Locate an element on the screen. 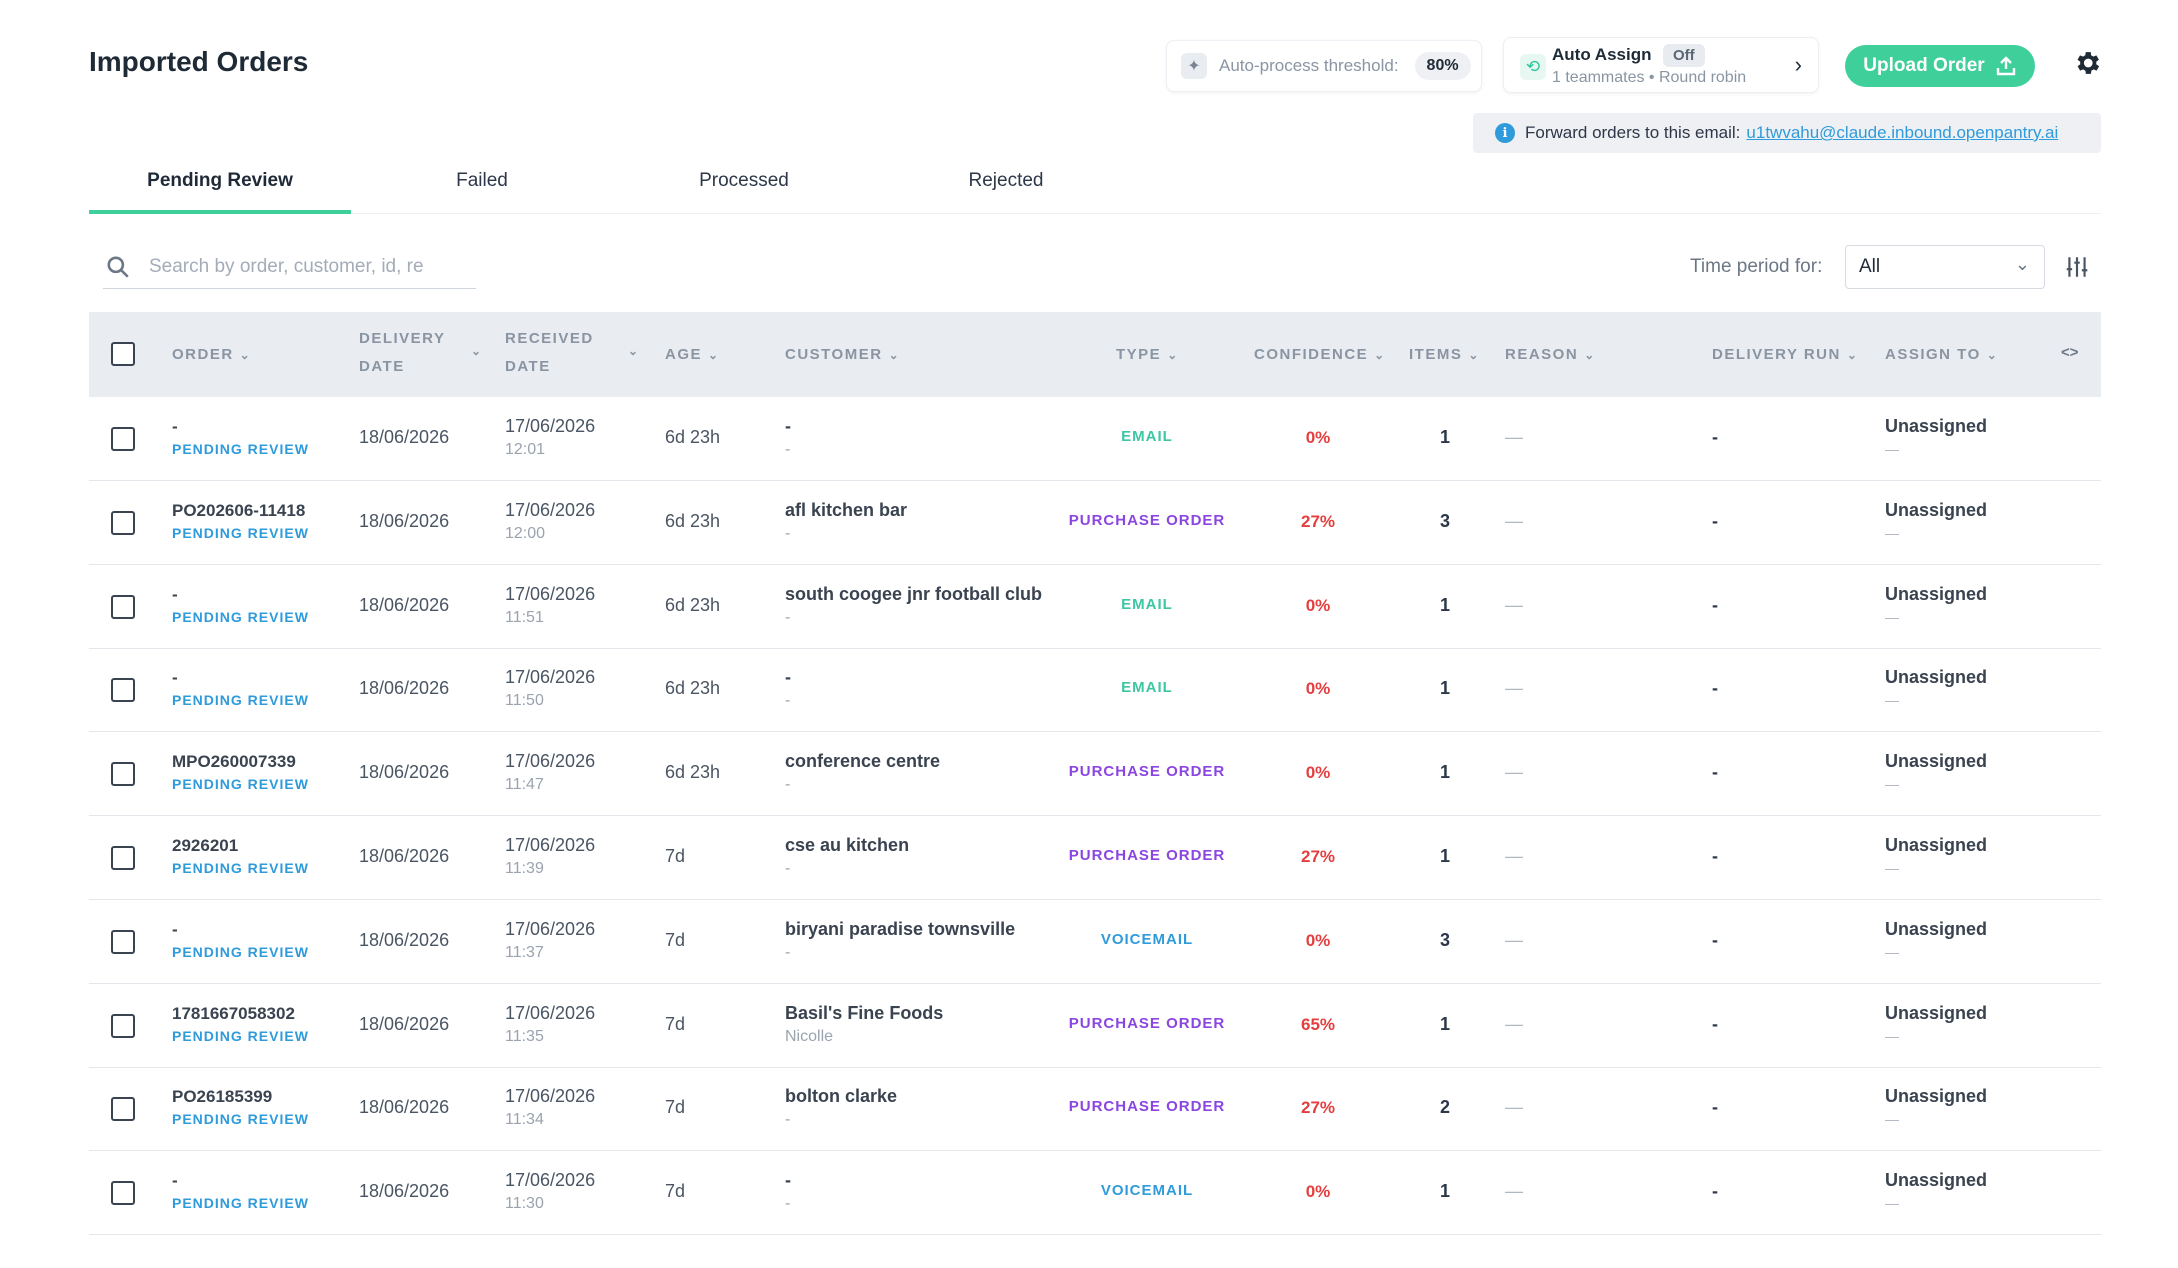 The height and width of the screenshot is (1268, 2178). tab-processed: Processed is located at coordinates (744, 180).